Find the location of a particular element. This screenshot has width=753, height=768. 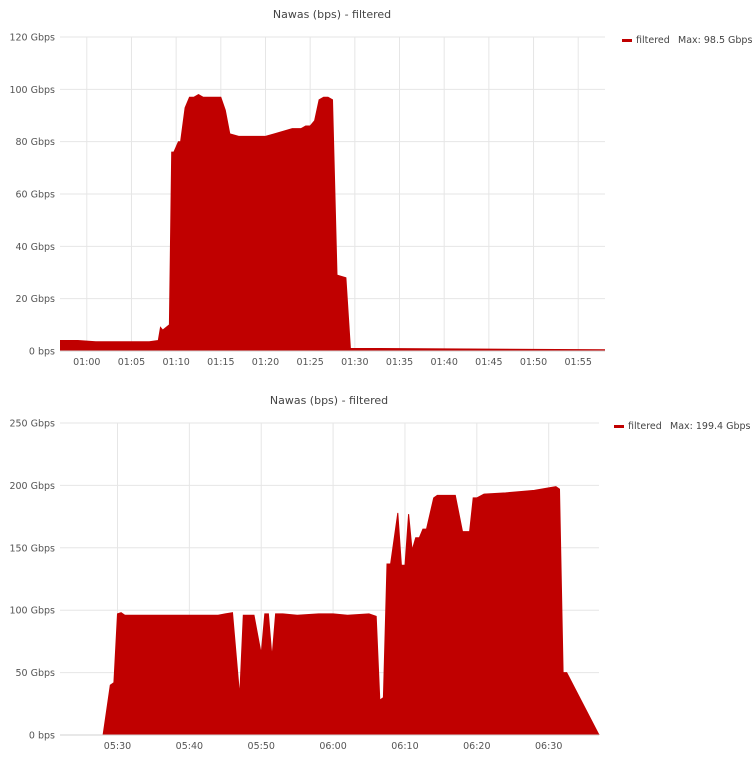

x-tick-label: 01:35 is located at coordinates (399, 362).